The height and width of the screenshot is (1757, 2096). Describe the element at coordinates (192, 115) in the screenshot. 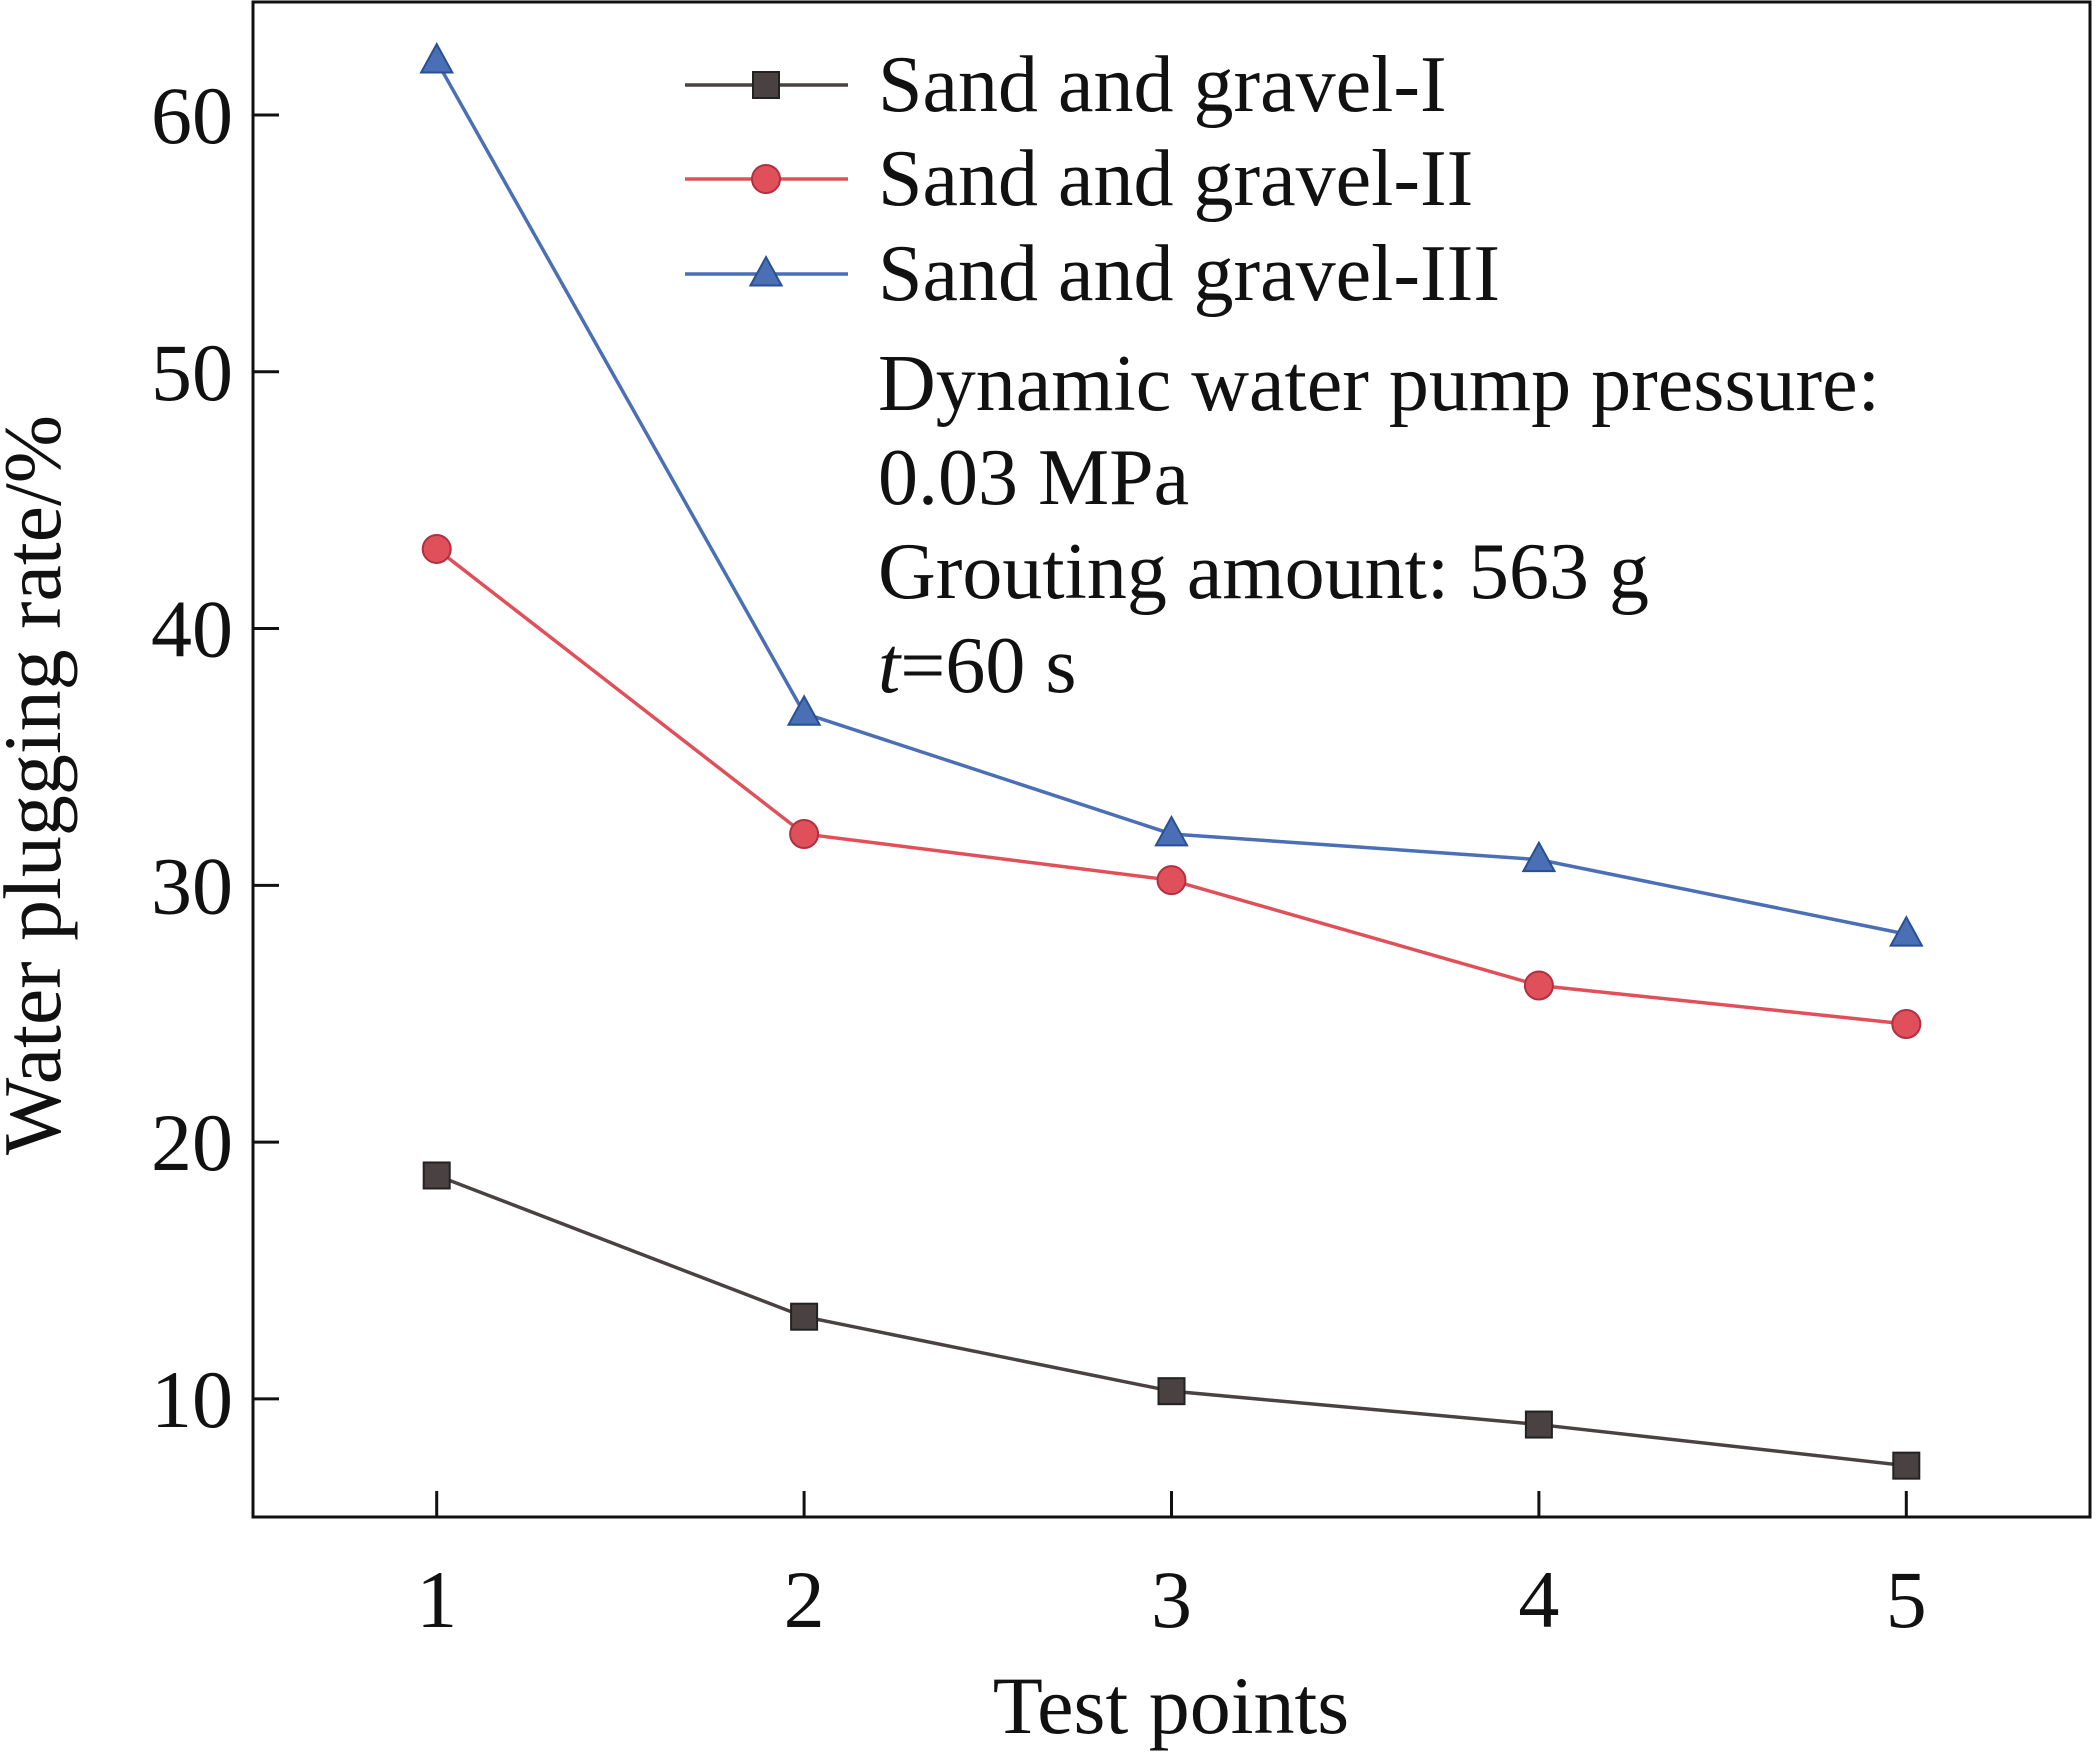

I see `y-tick-label: 60` at that location.